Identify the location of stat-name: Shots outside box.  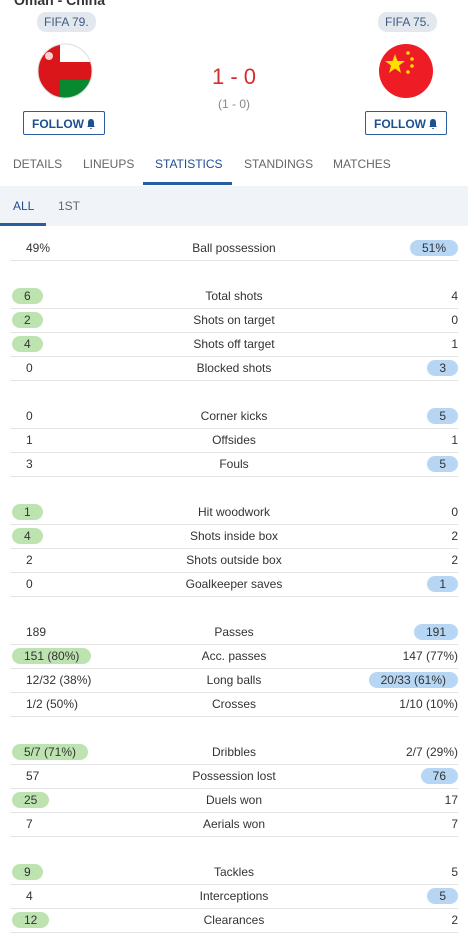
(234, 560).